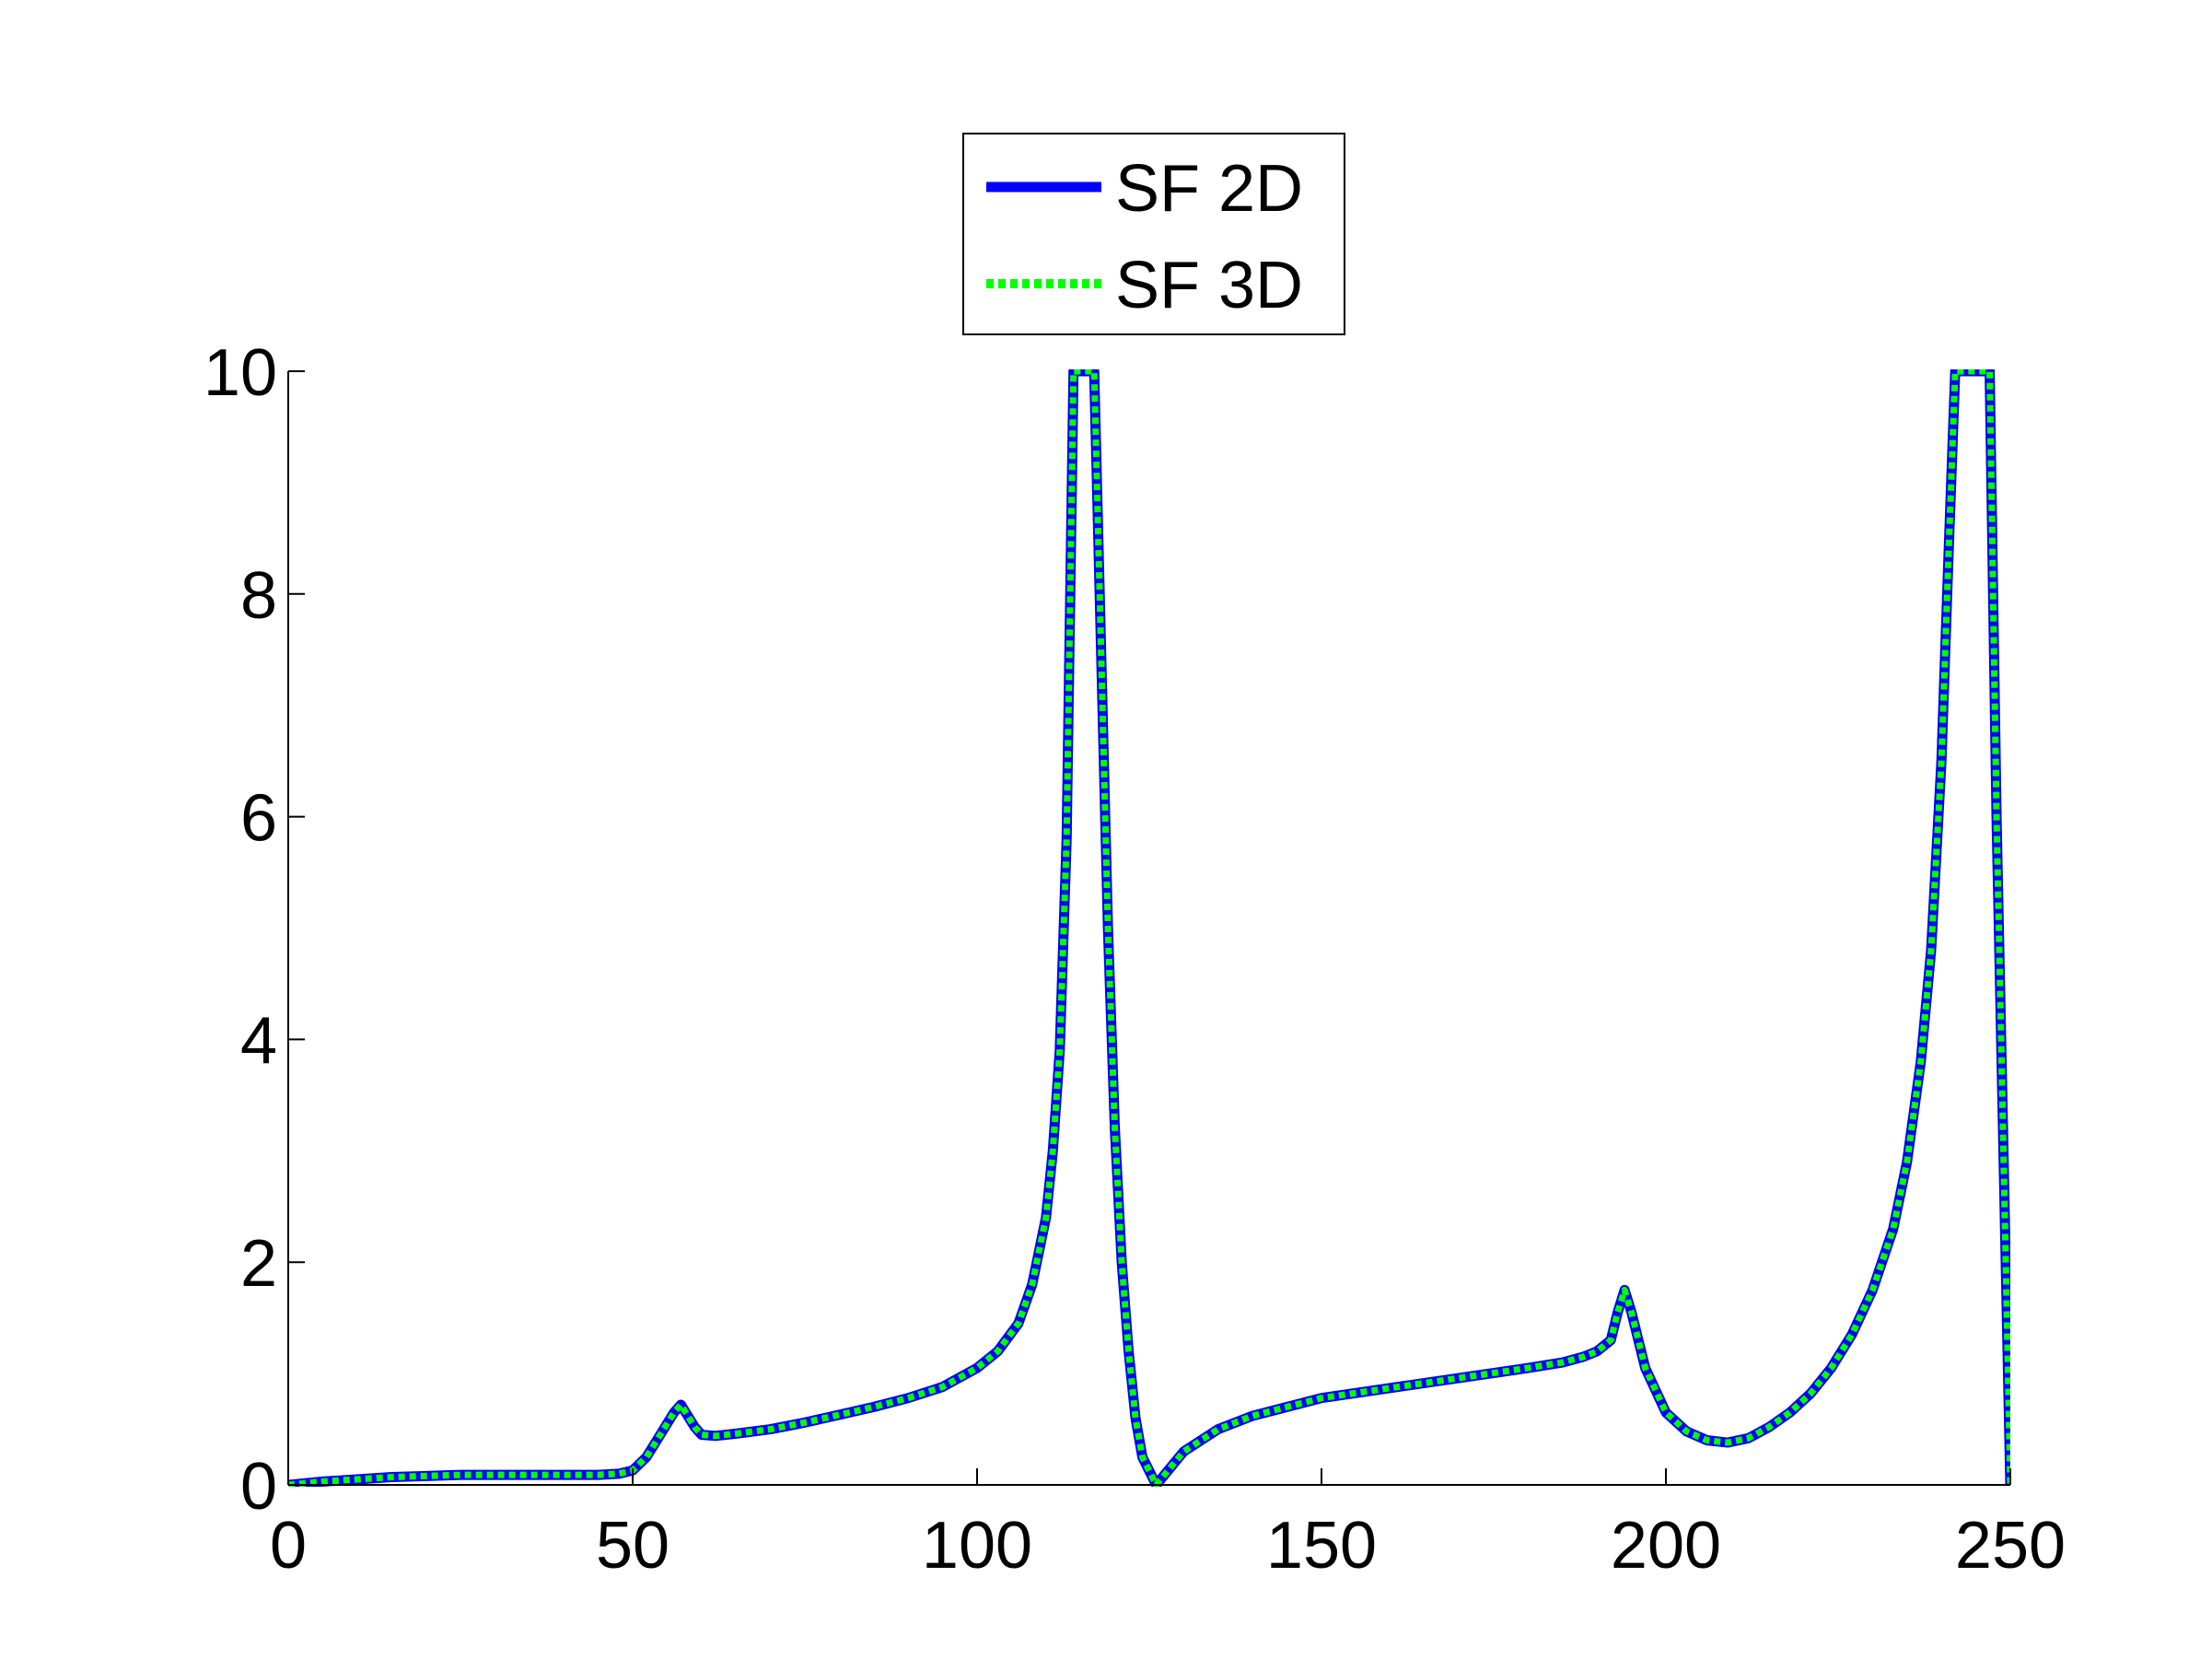  What do you see at coordinates (240, 373) in the screenshot?
I see `y-tick-label: 10` at bounding box center [240, 373].